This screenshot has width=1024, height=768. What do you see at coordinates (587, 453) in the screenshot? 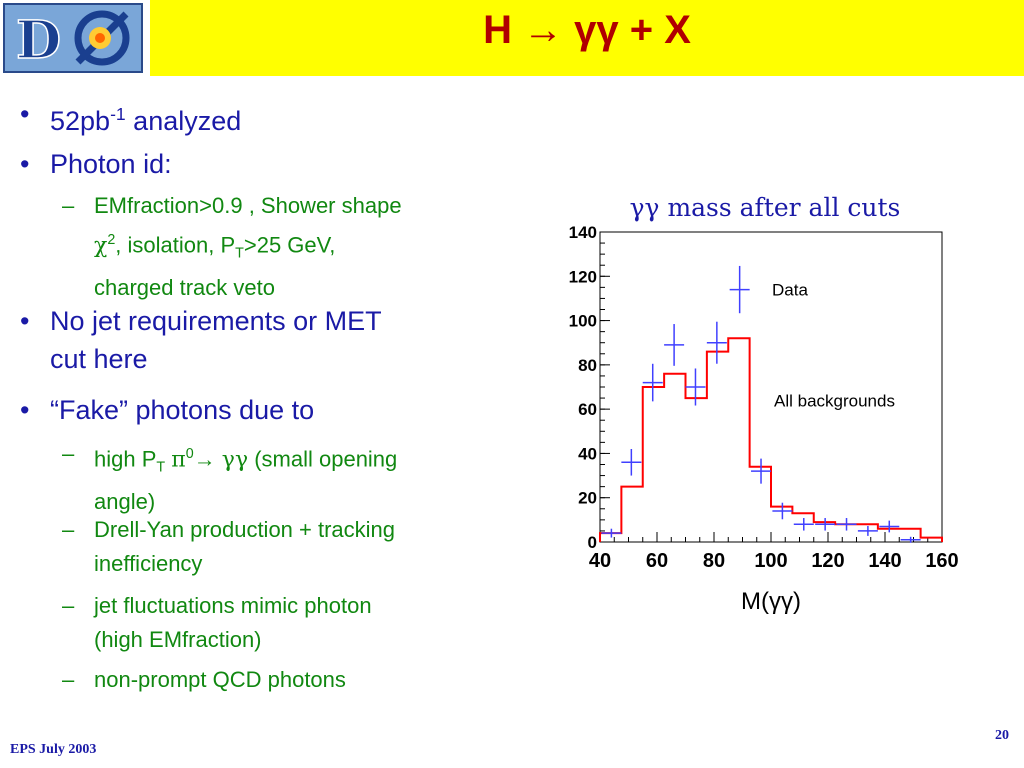
I see `y-tick-label: 40` at bounding box center [587, 453].